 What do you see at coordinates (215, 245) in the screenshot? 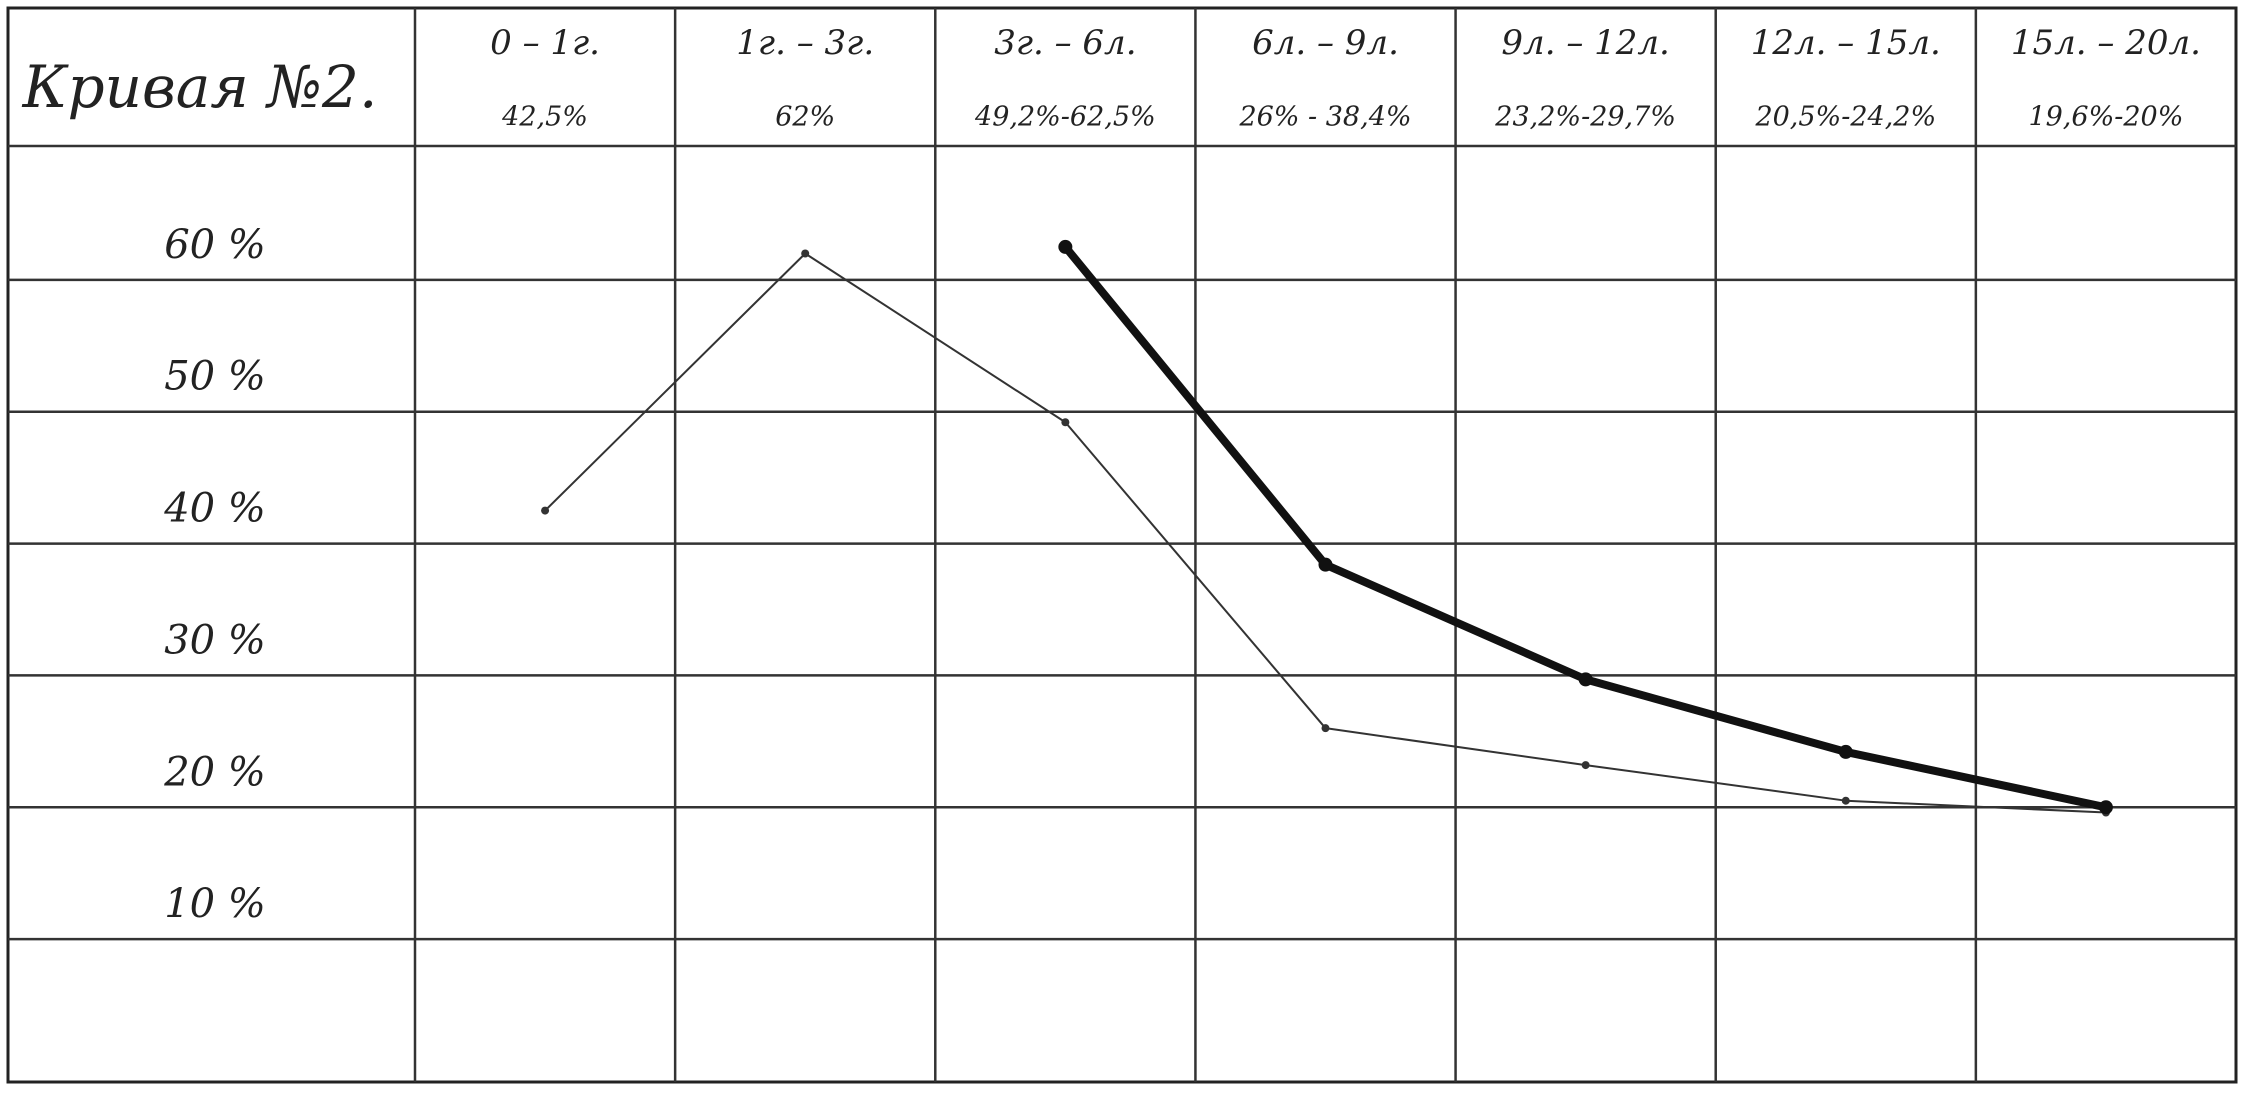
I see `y-tick-label: 60 %` at bounding box center [215, 245].